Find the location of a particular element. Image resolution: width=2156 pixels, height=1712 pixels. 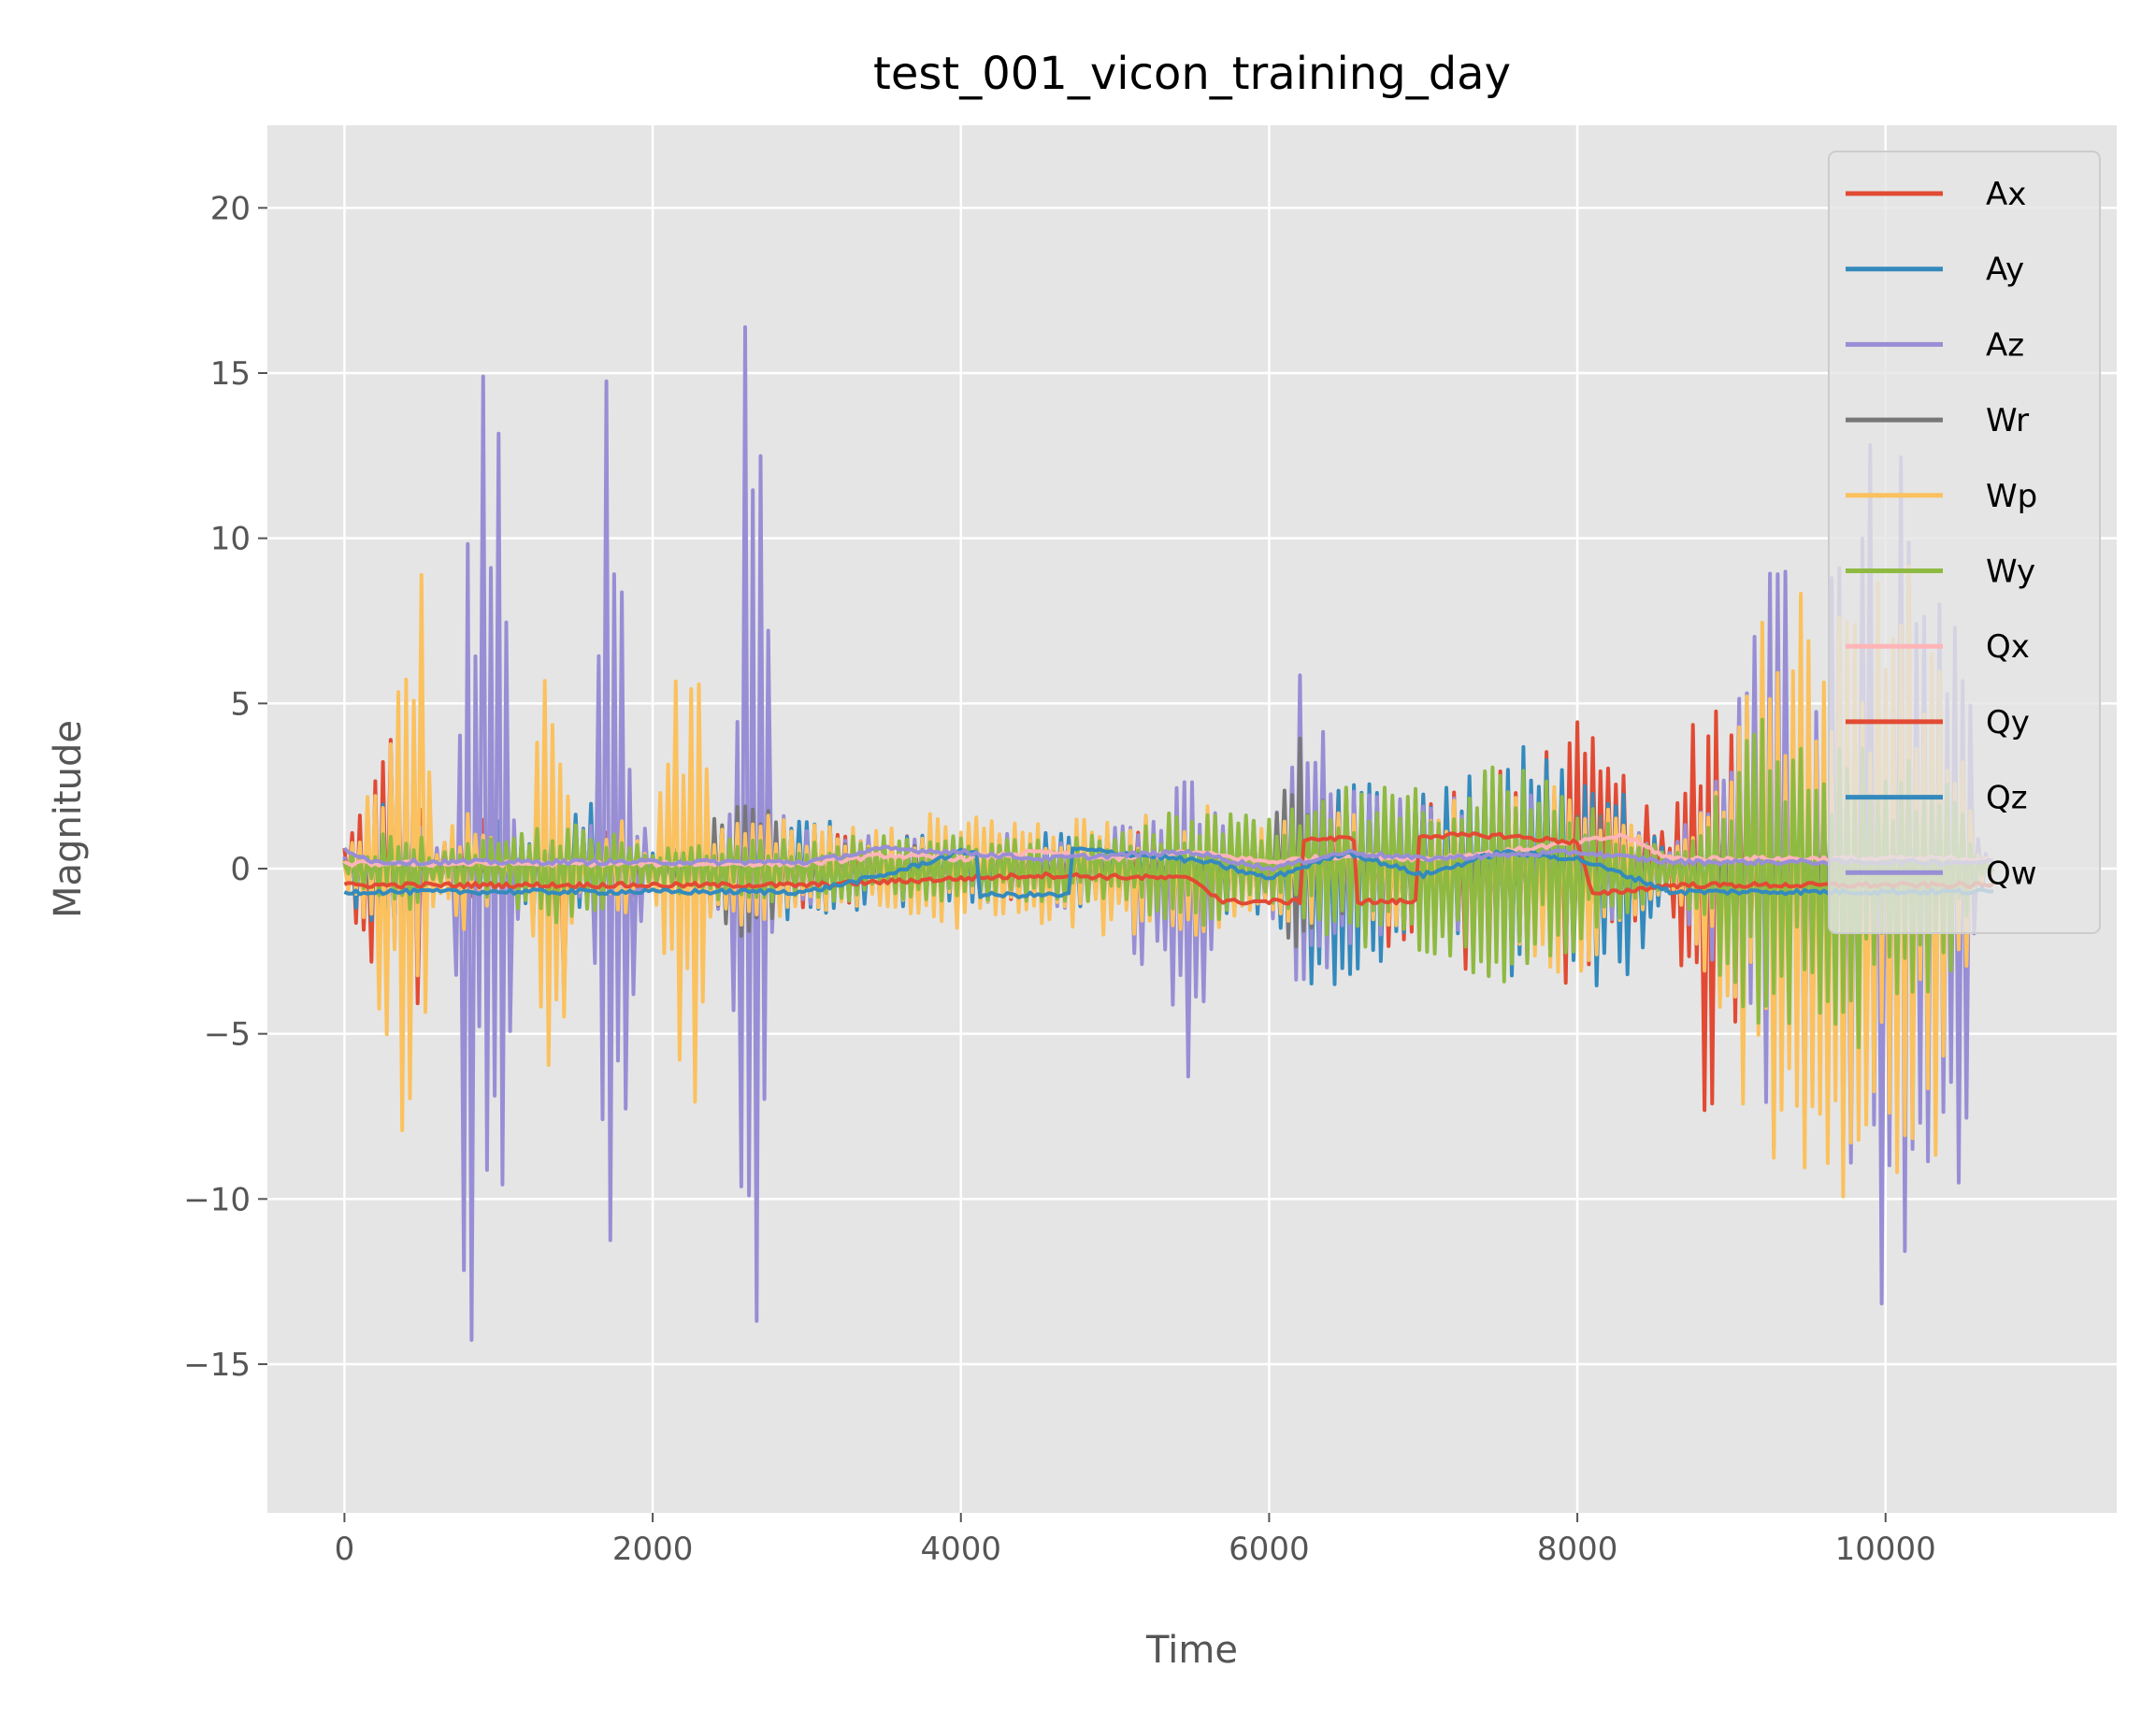

legend-label-ay: Ay is located at coordinates (2005, 270).